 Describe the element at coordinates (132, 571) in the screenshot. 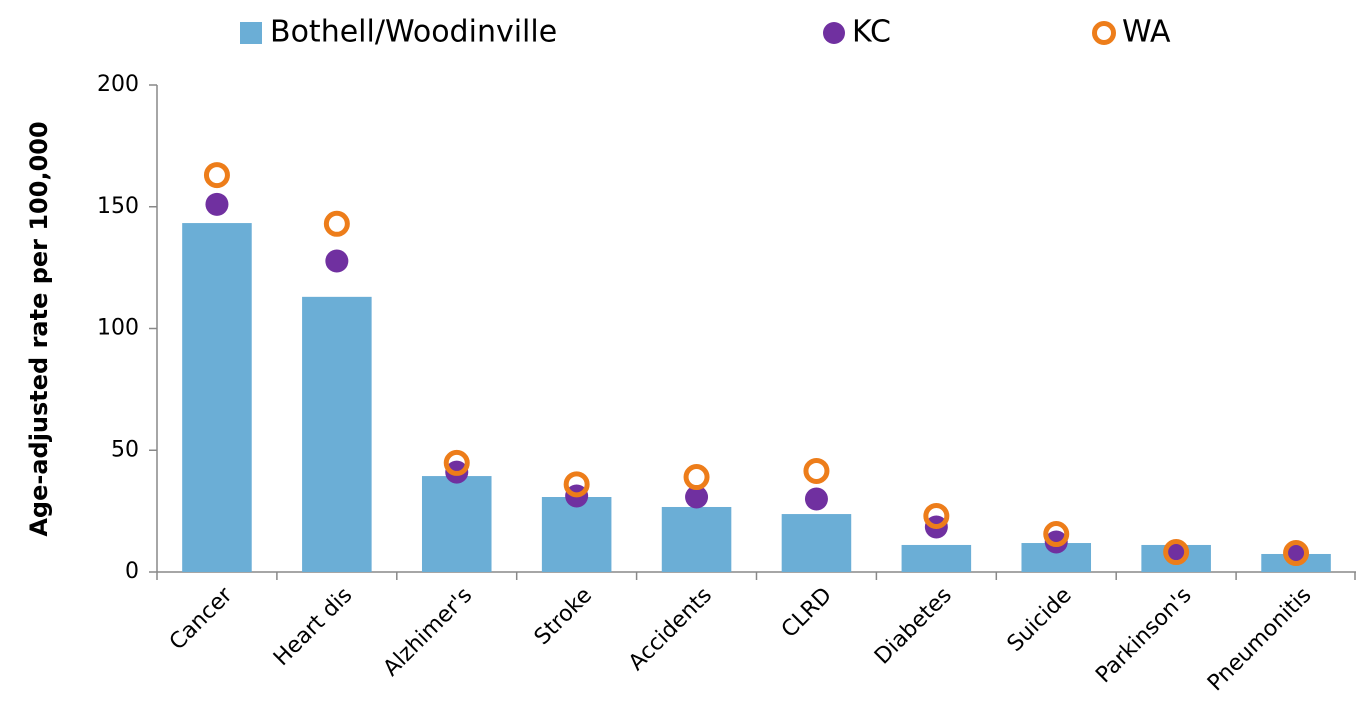

I see `y-tick-label: 0` at that location.